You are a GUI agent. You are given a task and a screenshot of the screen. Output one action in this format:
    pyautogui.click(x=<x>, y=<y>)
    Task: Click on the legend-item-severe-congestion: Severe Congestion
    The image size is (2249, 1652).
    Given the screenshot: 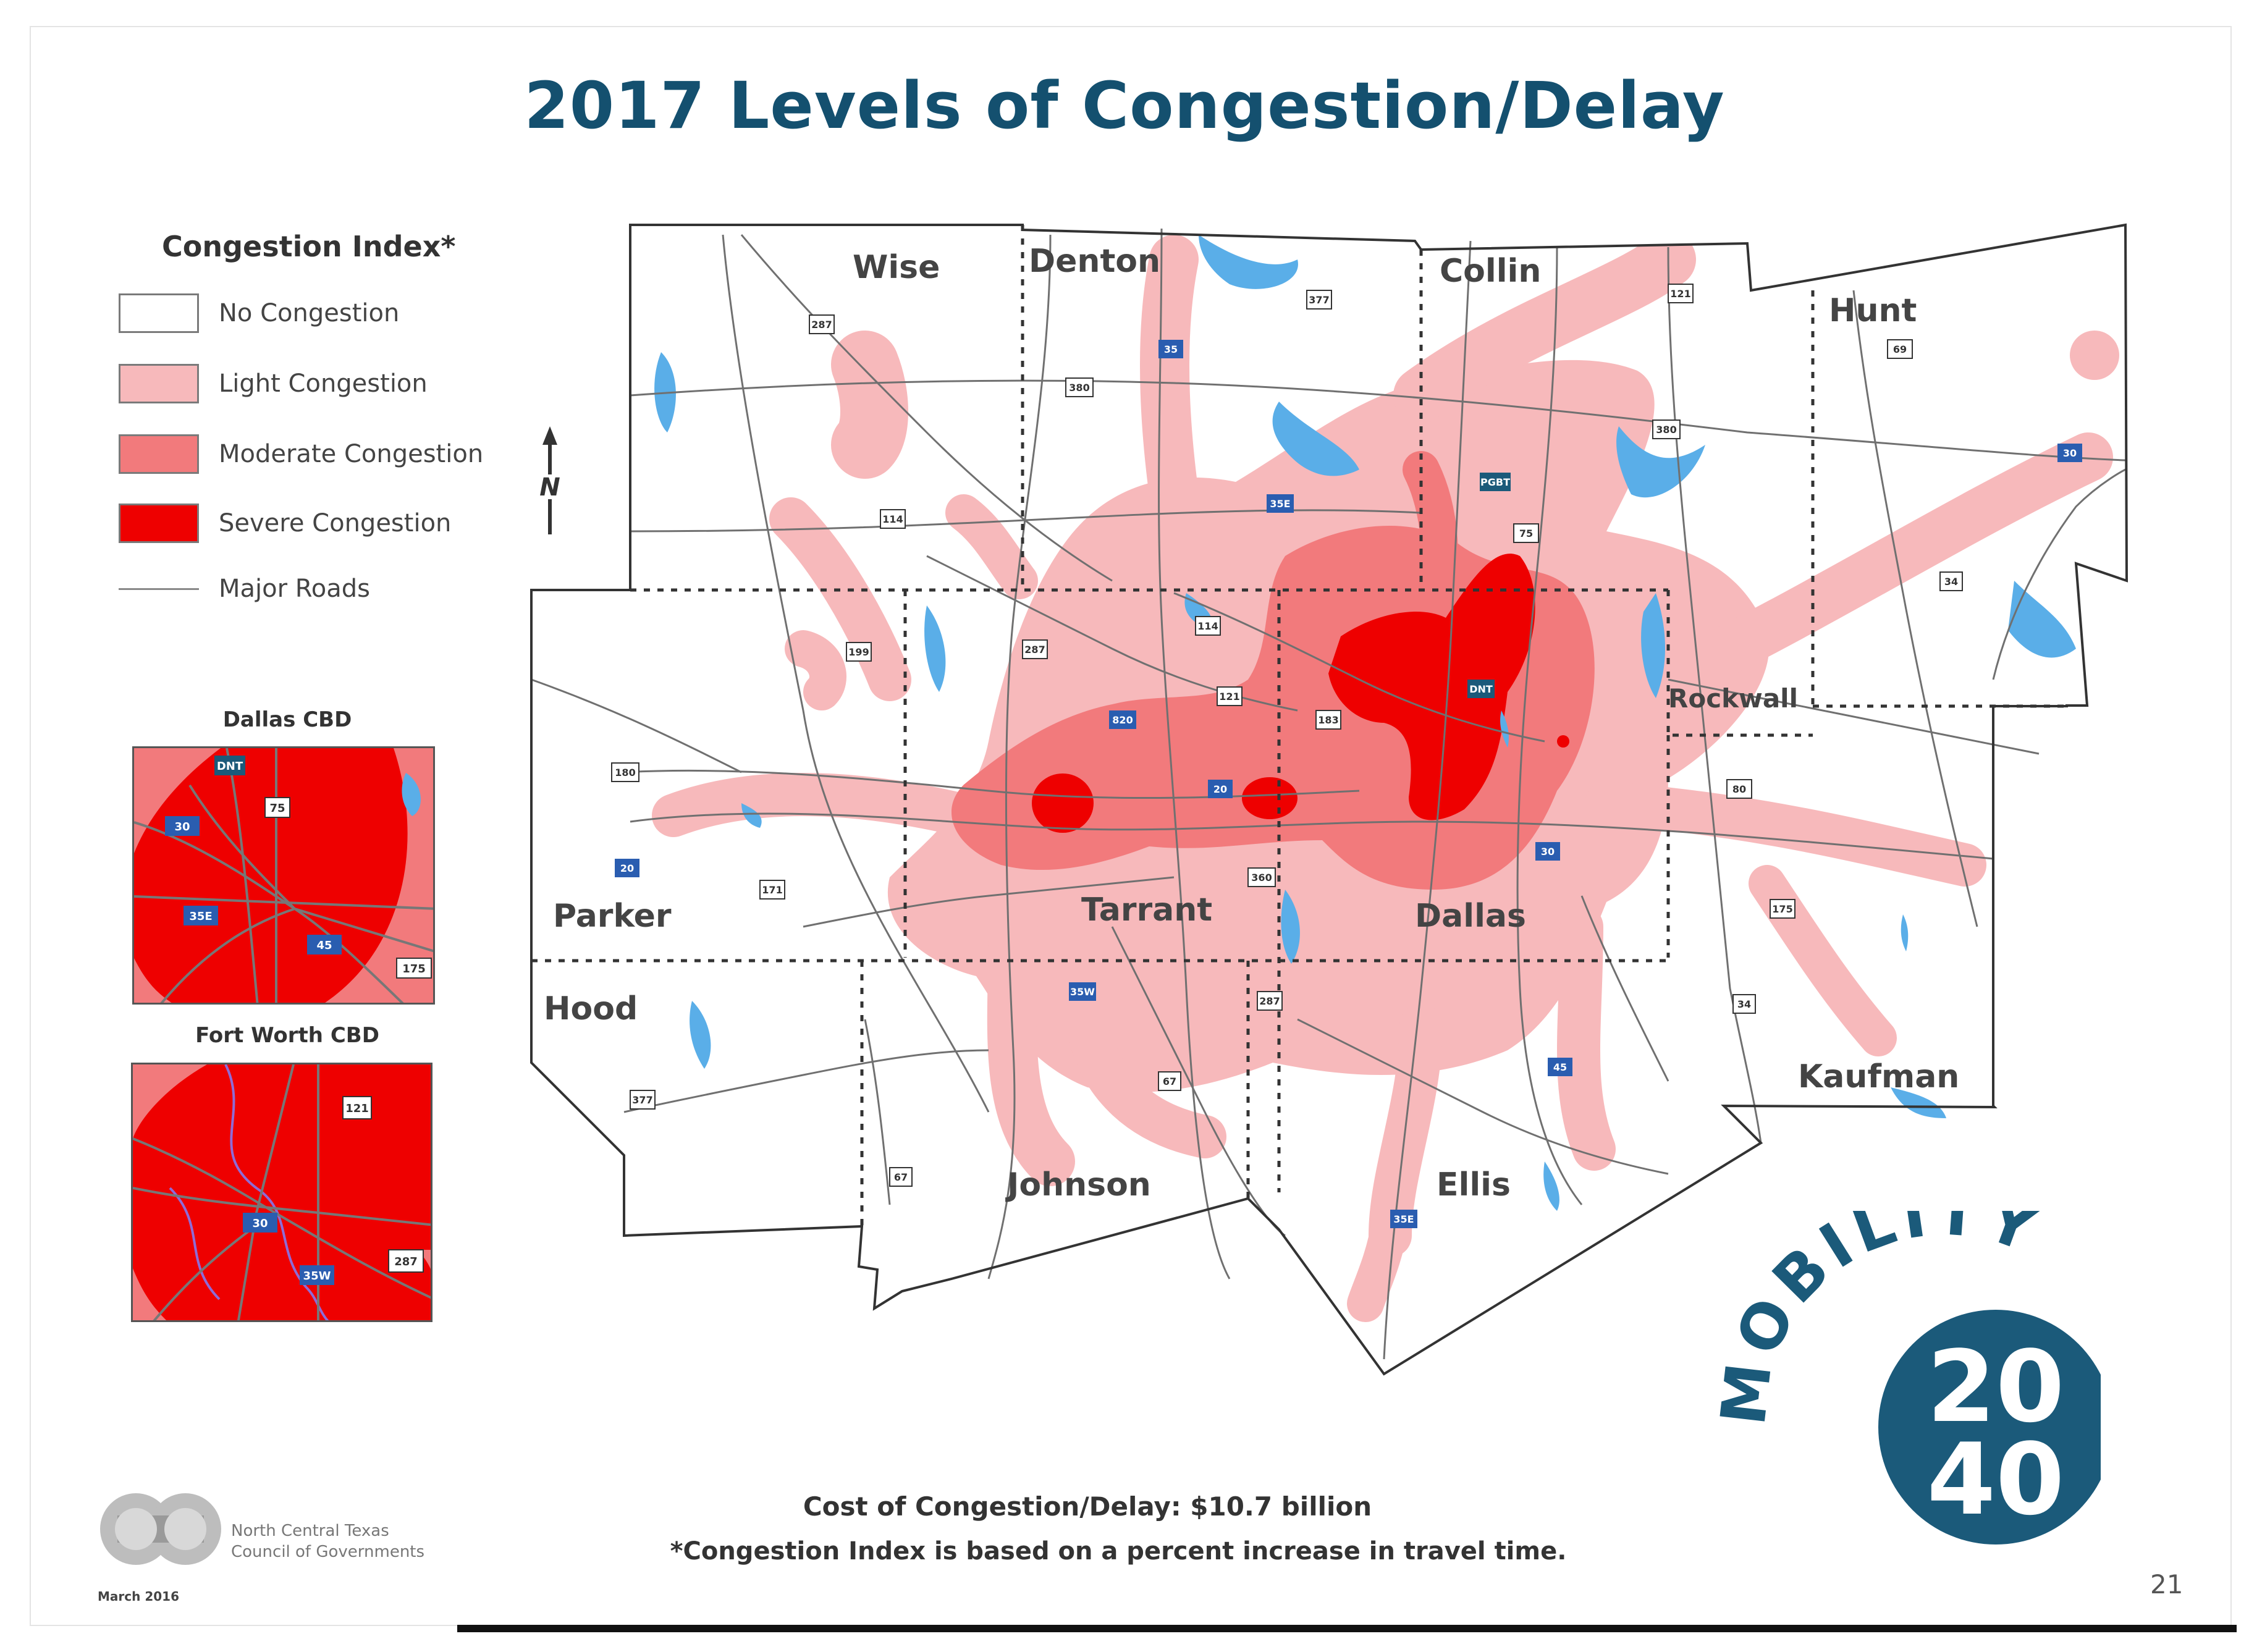 What is the action you would take?
    pyautogui.click(x=285, y=523)
    